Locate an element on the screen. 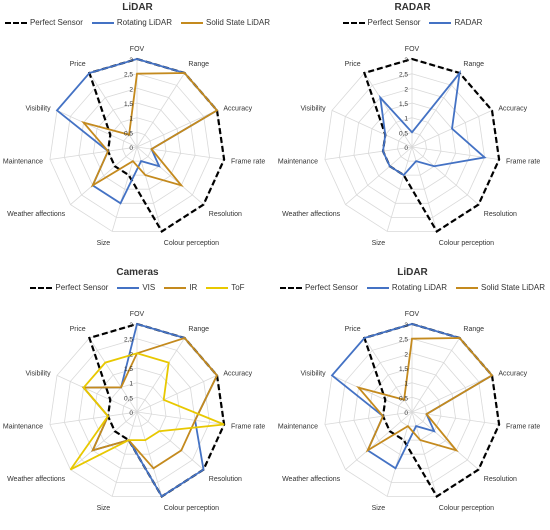 The image size is (550, 530). series-ir-line is located at coordinates (150, 403).